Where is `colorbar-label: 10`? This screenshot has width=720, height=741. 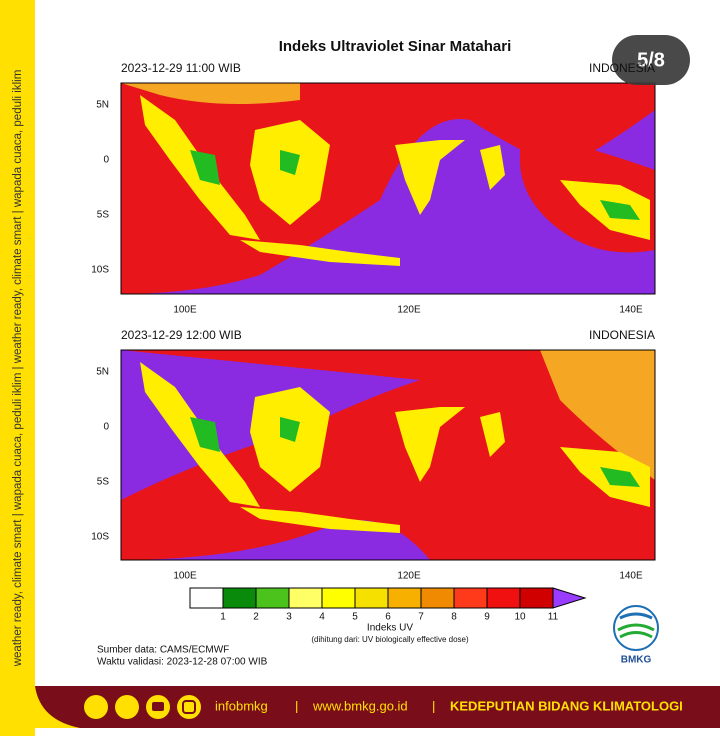
colorbar-label: 10 is located at coordinates (520, 617).